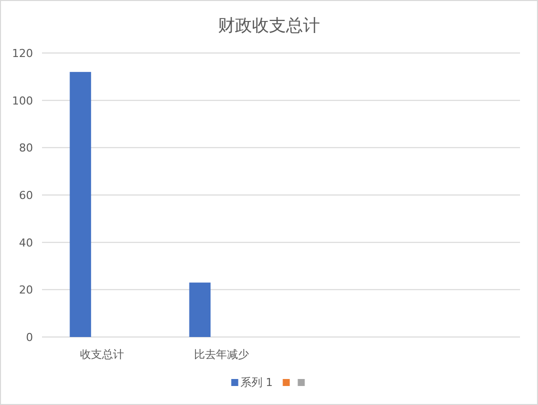 The height and width of the screenshot is (405, 538). Describe the element at coordinates (22, 101) in the screenshot. I see `y-tick-label: 100` at that location.